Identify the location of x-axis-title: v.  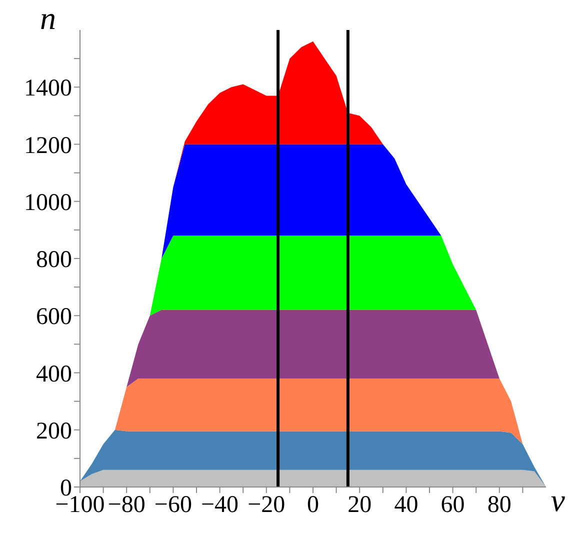
(557, 500).